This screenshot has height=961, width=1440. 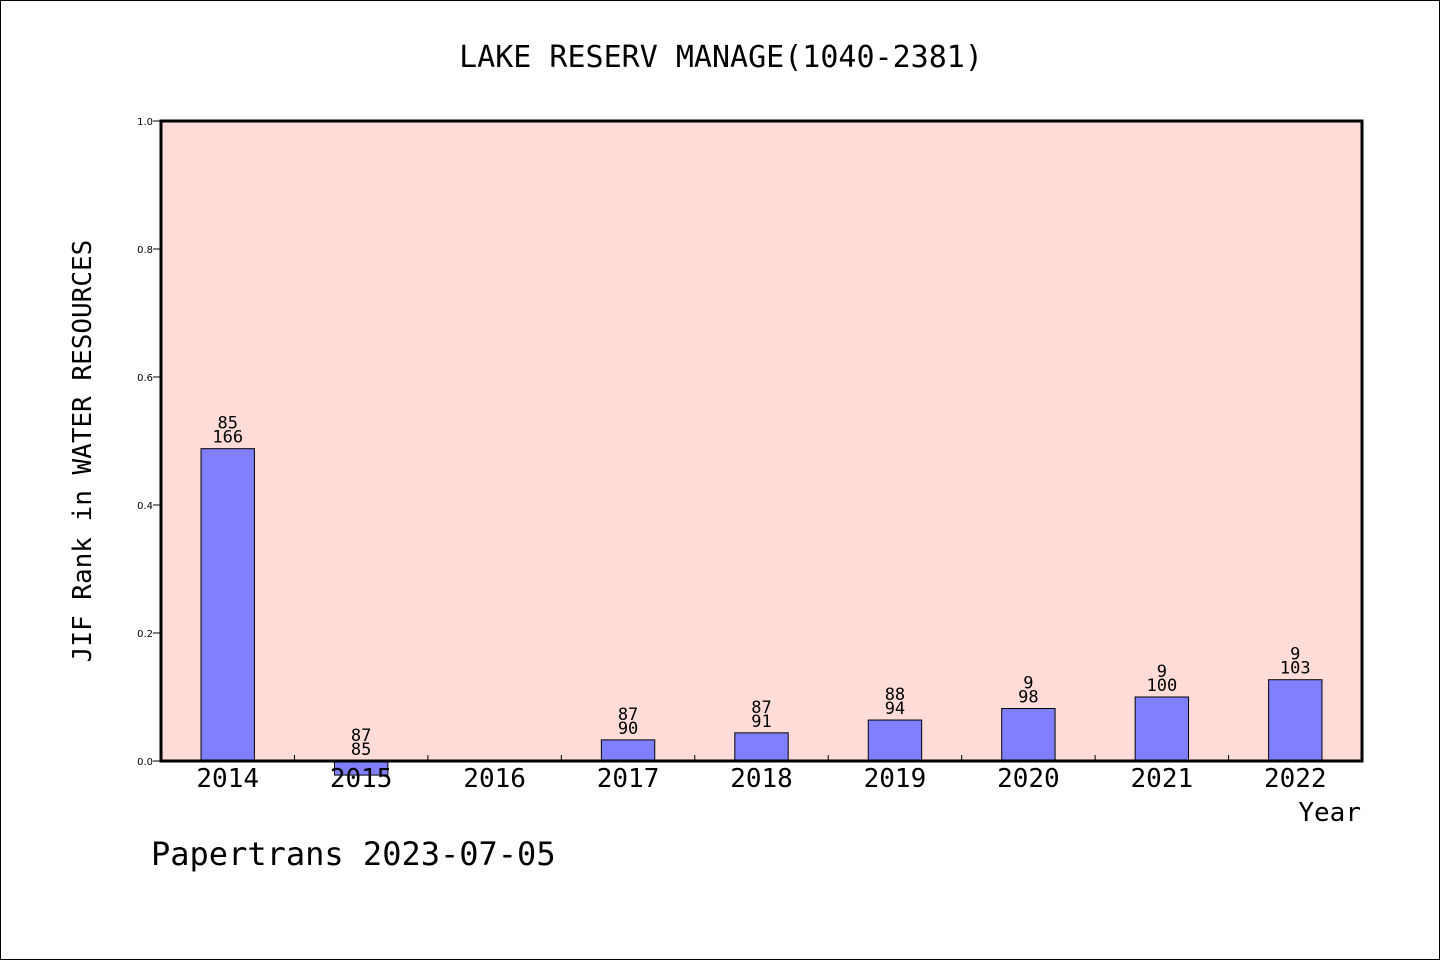 What do you see at coordinates (145, 378) in the screenshot?
I see `y-tick-label: 0.6` at bounding box center [145, 378].